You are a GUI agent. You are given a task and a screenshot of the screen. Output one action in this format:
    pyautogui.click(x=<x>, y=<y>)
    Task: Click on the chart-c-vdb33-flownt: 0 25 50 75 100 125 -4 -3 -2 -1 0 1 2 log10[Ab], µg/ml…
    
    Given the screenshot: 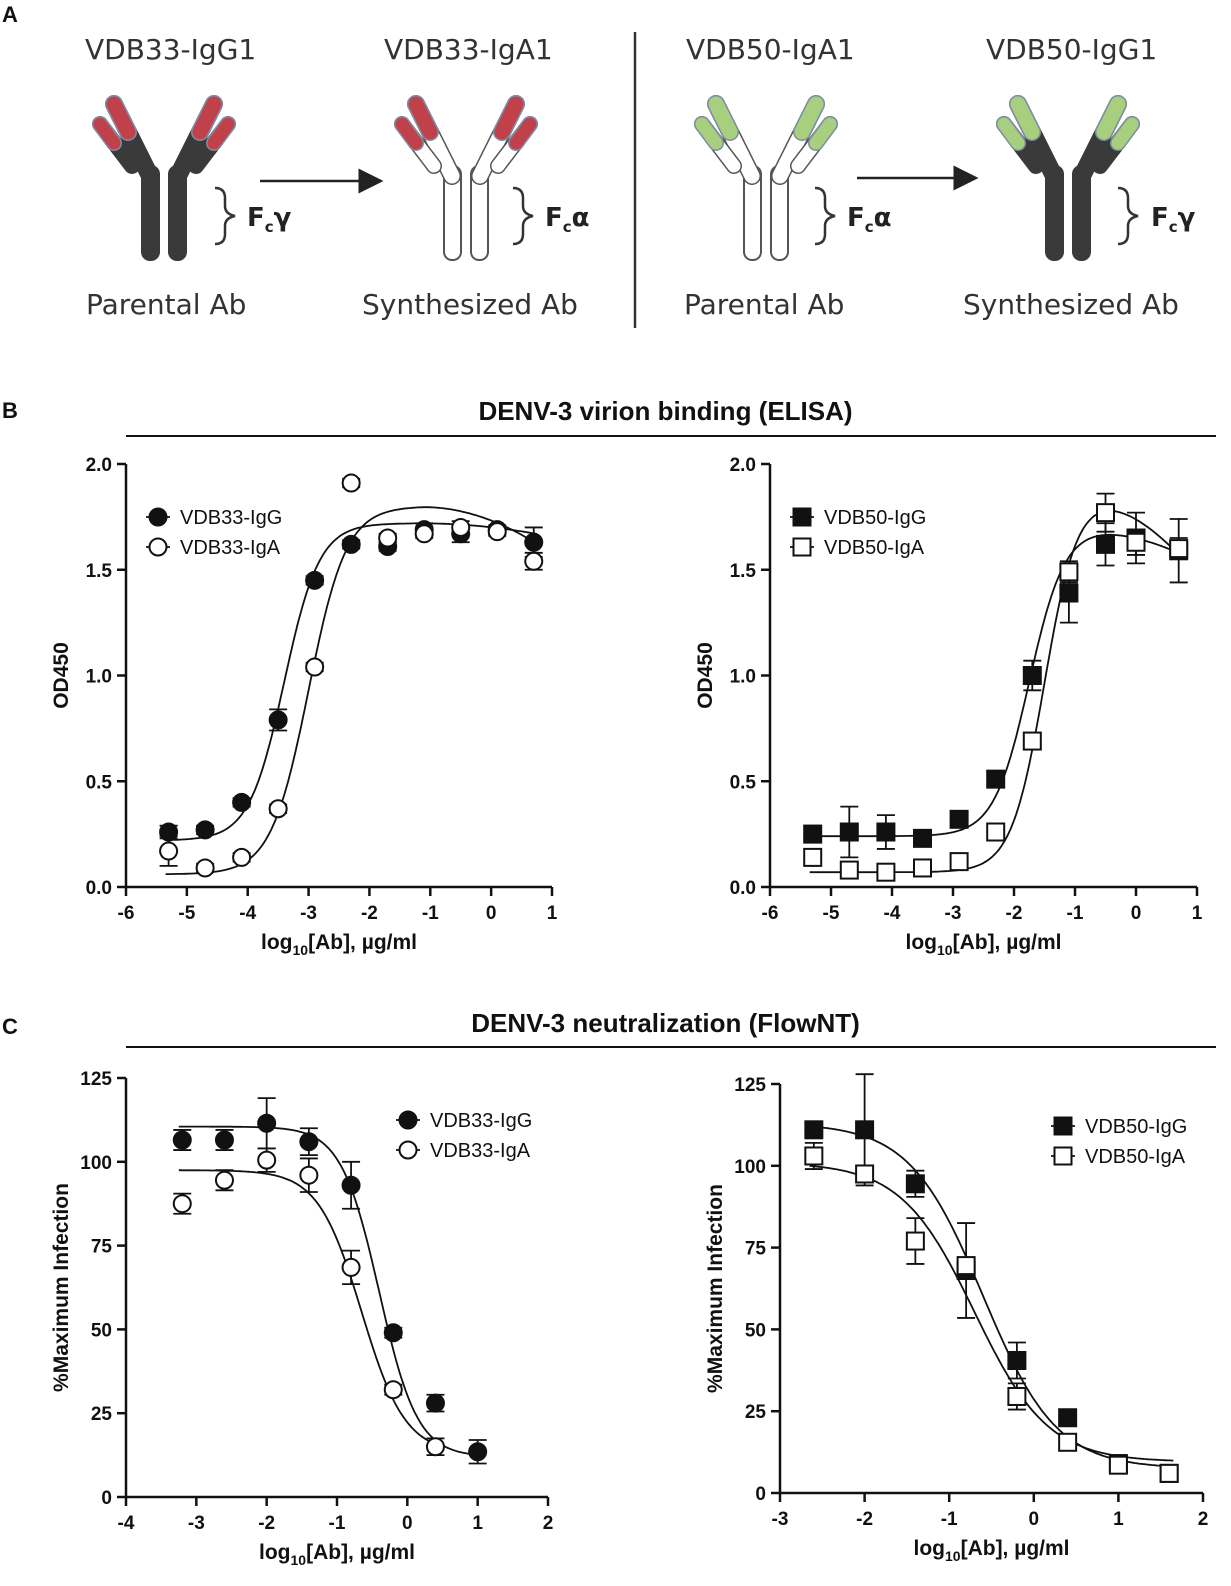 What is the action you would take?
    pyautogui.click(x=302, y=1318)
    